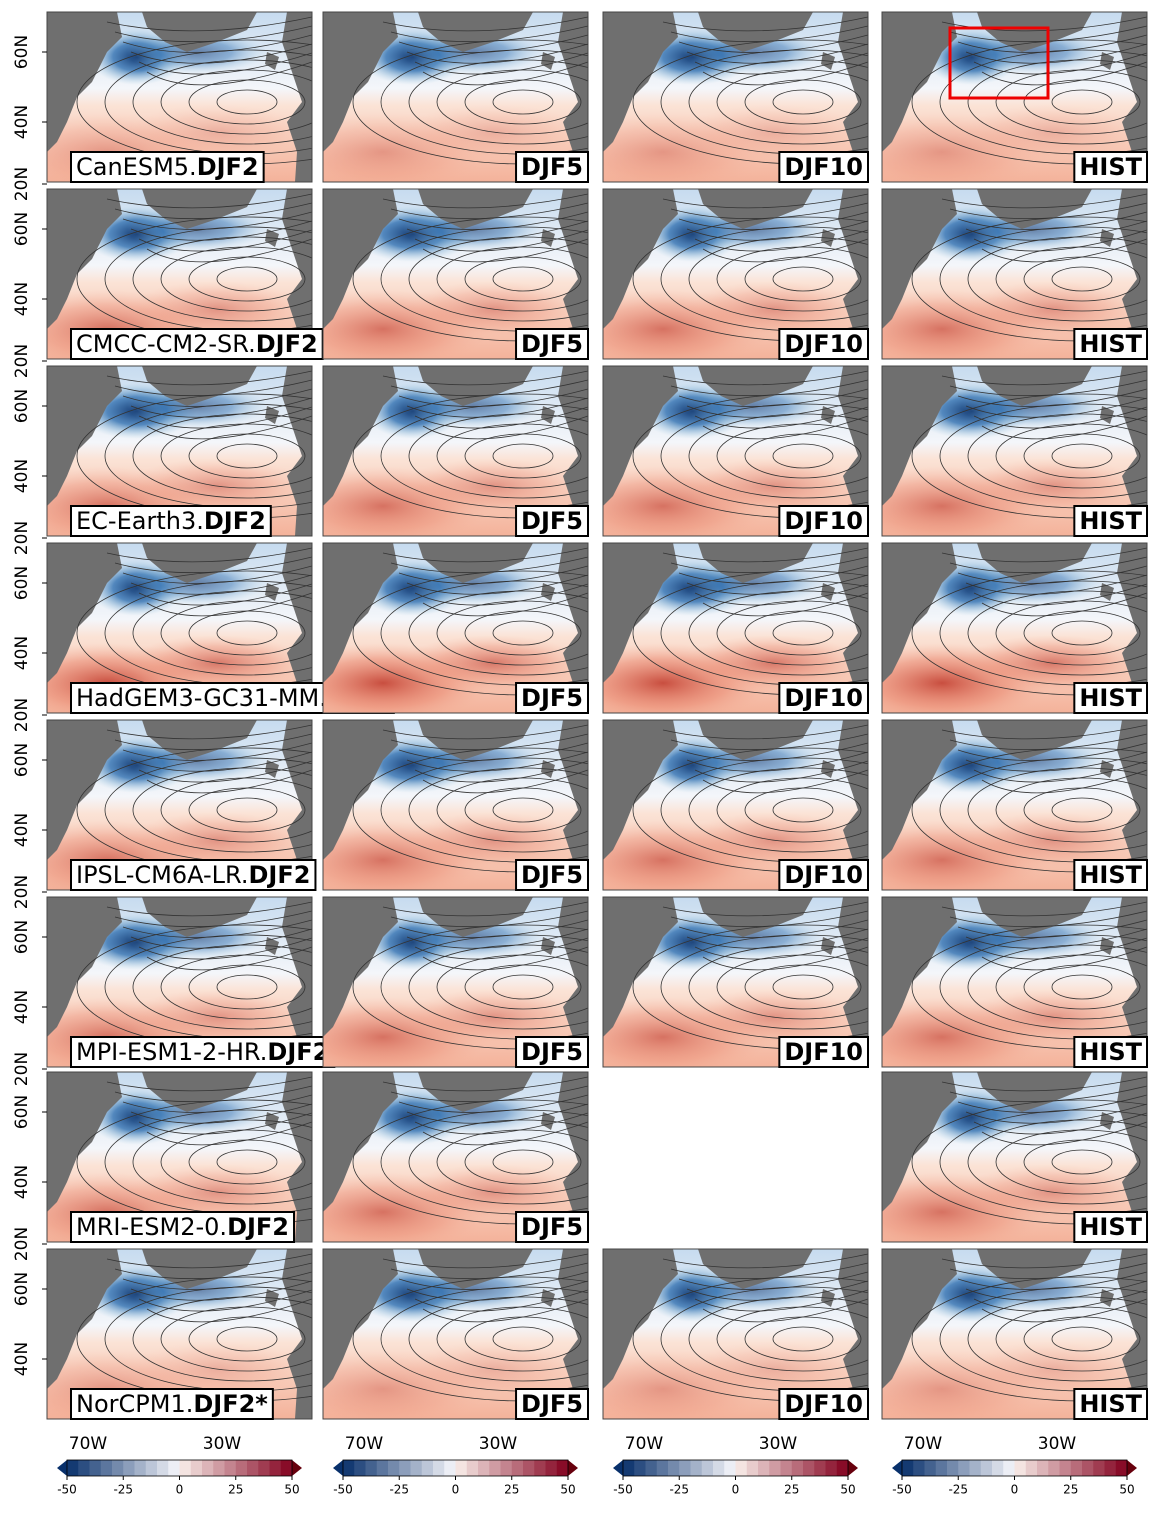 This screenshot has width=1160, height=1517. What do you see at coordinates (735, 451) in the screenshot?
I see `panel: DJF10` at bounding box center [735, 451].